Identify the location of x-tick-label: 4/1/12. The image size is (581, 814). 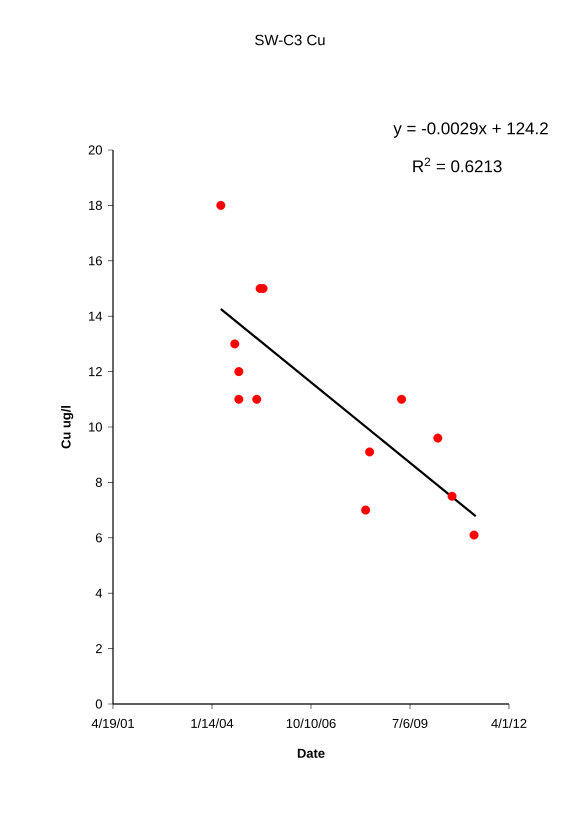
(508, 723).